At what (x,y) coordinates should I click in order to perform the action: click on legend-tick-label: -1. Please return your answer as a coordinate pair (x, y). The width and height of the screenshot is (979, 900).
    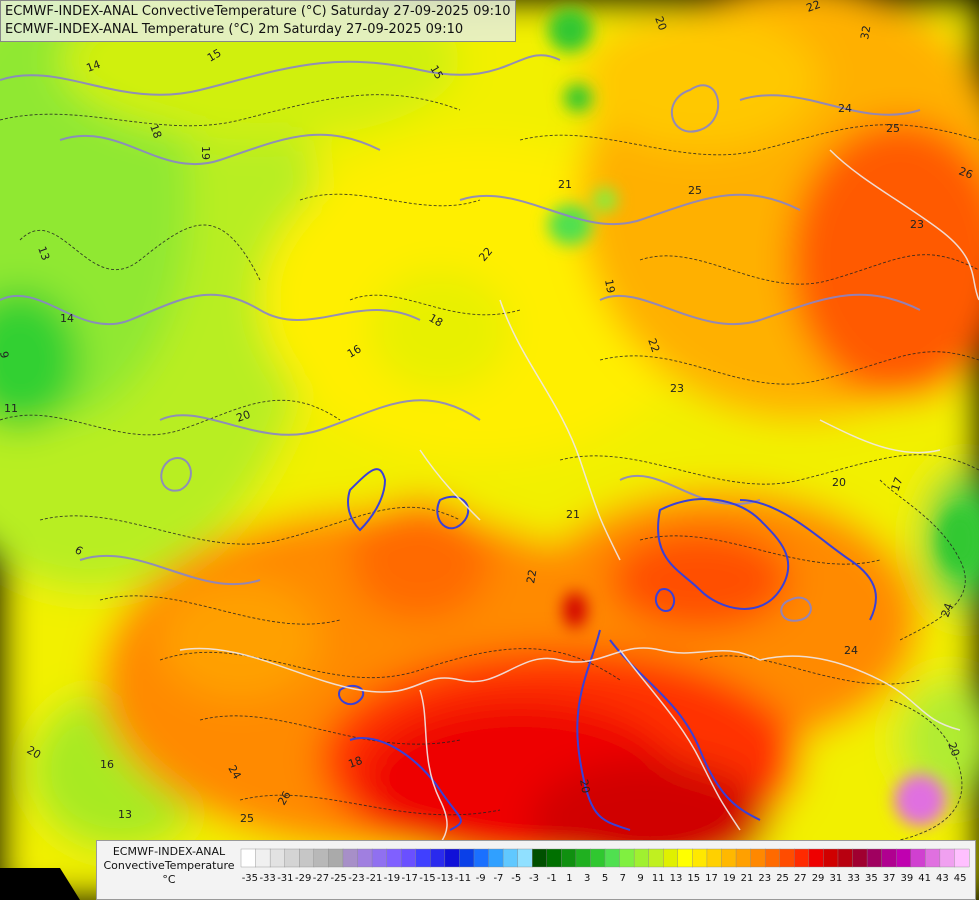
    Looking at the image, I should click on (552, 878).